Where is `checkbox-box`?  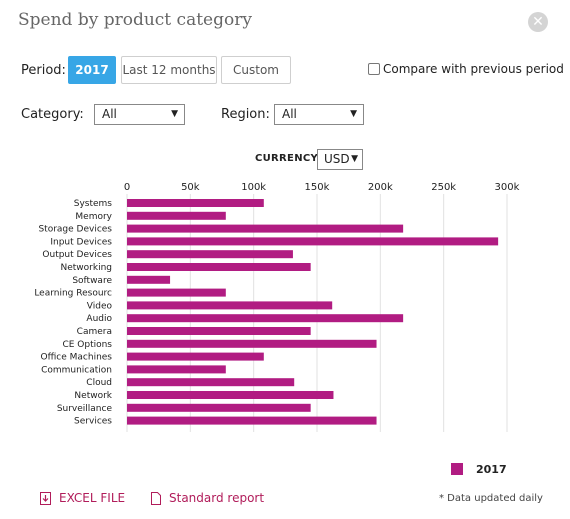 checkbox-box is located at coordinates (374, 69).